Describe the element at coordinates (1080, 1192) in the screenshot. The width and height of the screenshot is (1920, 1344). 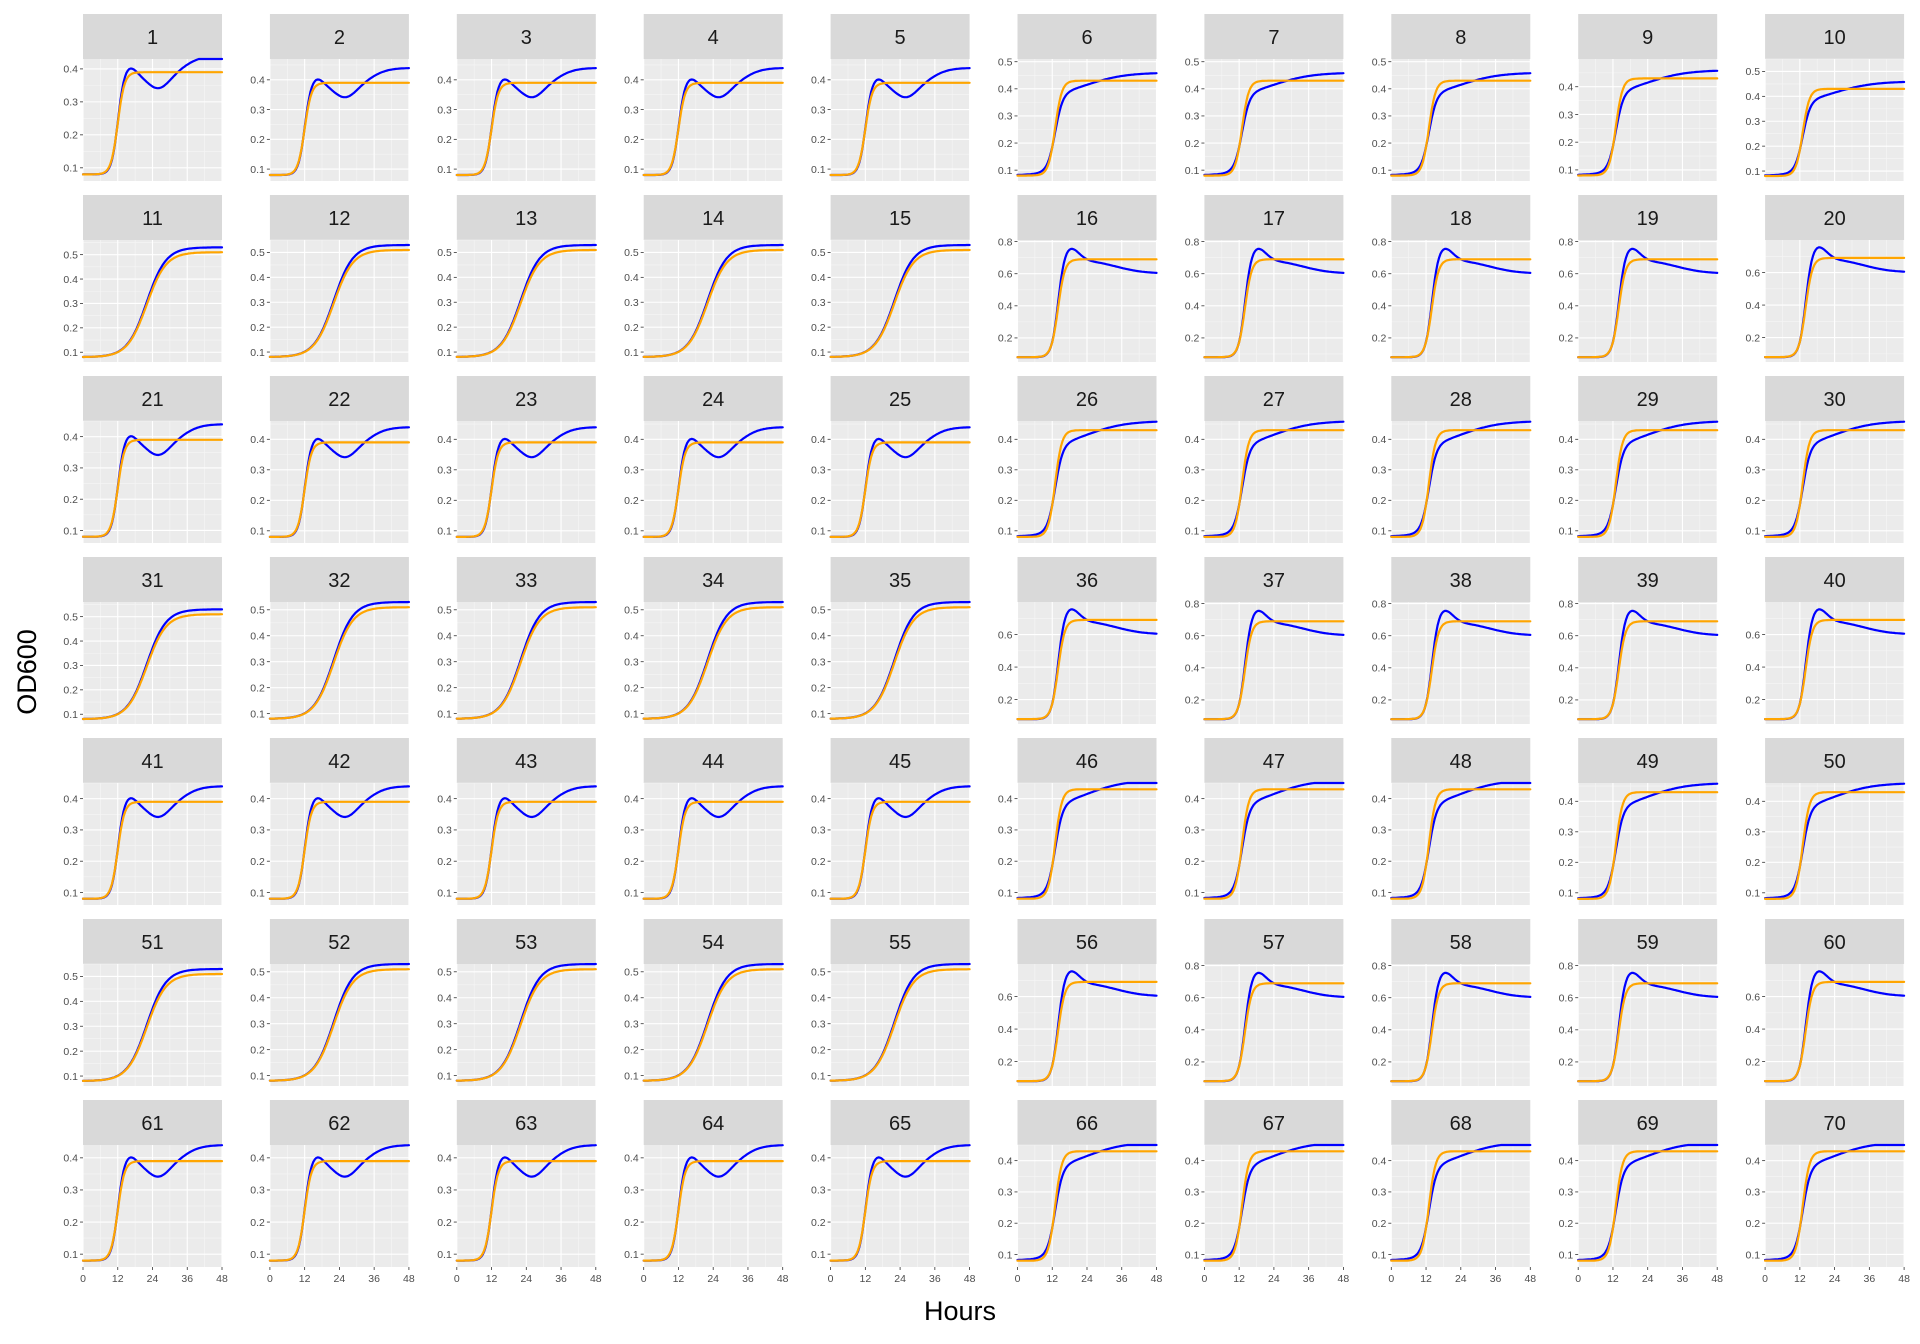
I see `facet-panel: 66 0.1 0.2 0.3 0.4 0 12 24 36 48` at that location.